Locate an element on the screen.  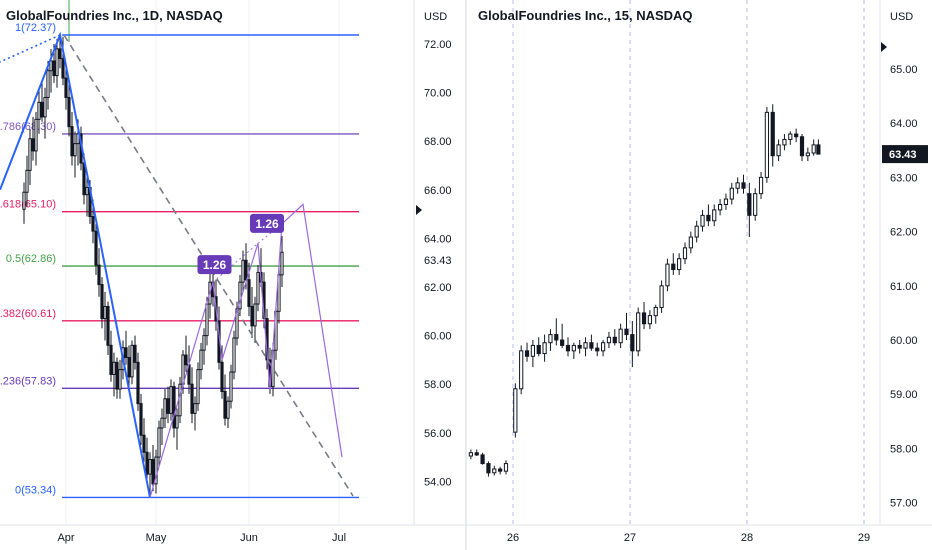
intraday-currency-label: USD is located at coordinates (901, 17).